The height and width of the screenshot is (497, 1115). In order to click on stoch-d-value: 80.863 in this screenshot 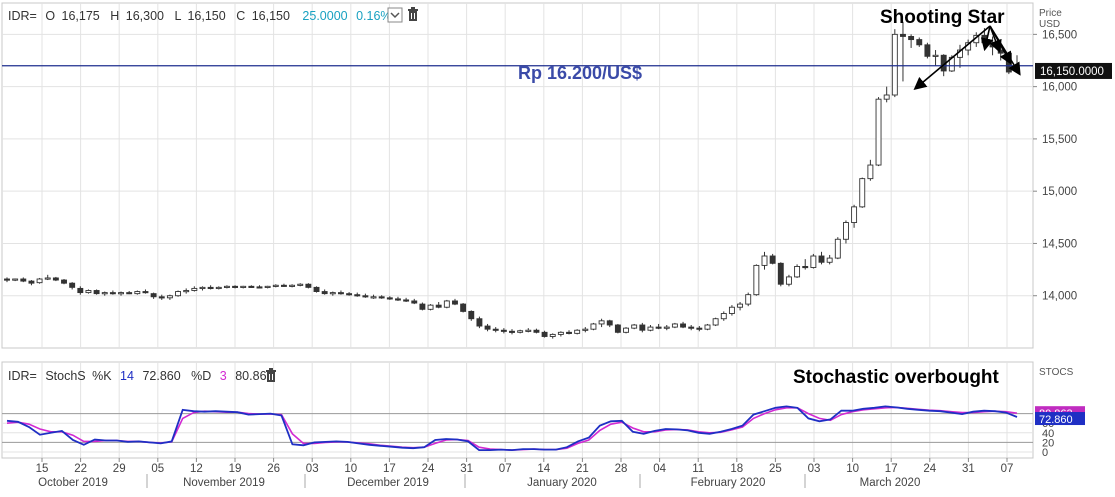, I will do `click(254, 376)`.